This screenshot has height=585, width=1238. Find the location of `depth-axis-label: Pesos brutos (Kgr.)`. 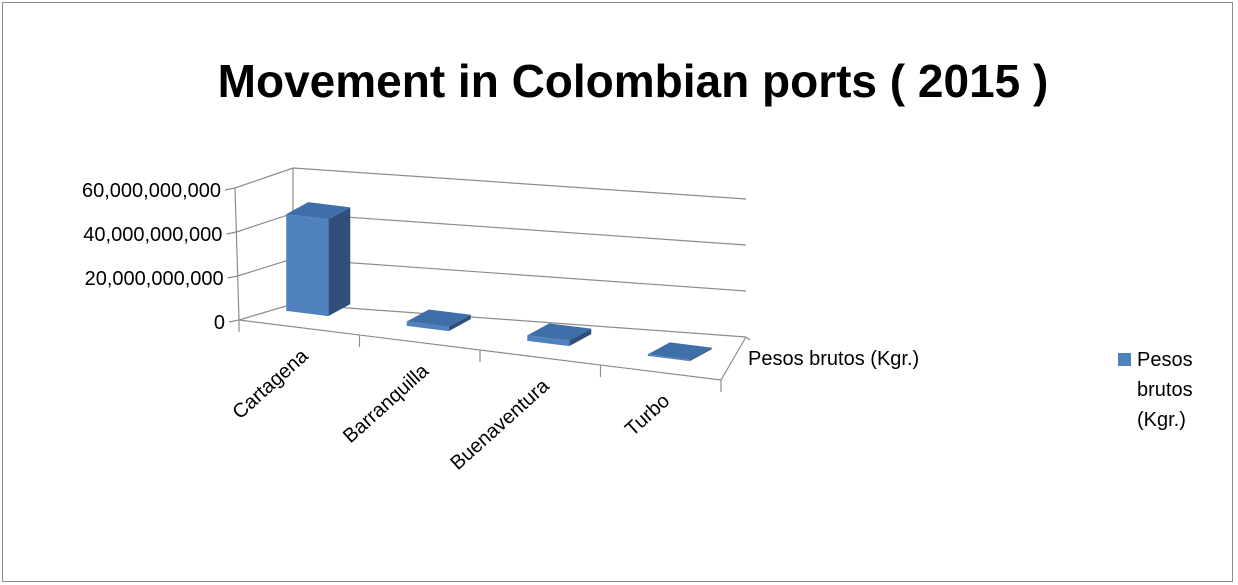

depth-axis-label: Pesos brutos (Kgr.) is located at coordinates (833, 359).